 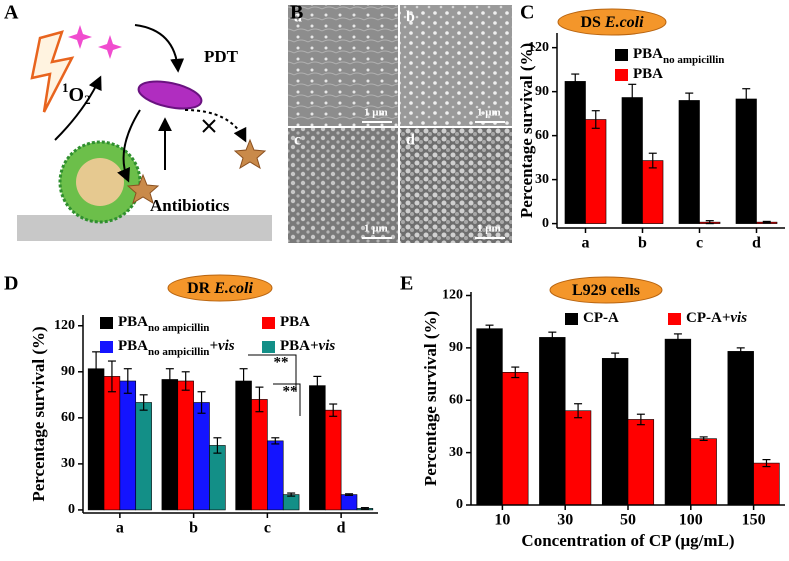 What do you see at coordinates (410, 140) in the screenshot?
I see `sem-label: d` at bounding box center [410, 140].